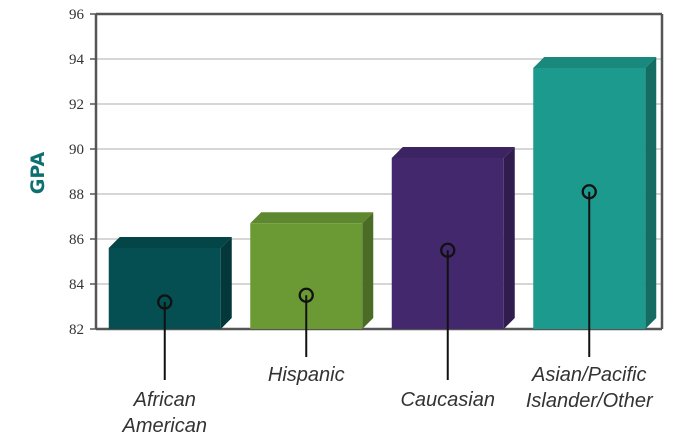 This screenshot has width=673, height=438. What do you see at coordinates (76, 105) in the screenshot?
I see `y-tick-label: 92` at bounding box center [76, 105].